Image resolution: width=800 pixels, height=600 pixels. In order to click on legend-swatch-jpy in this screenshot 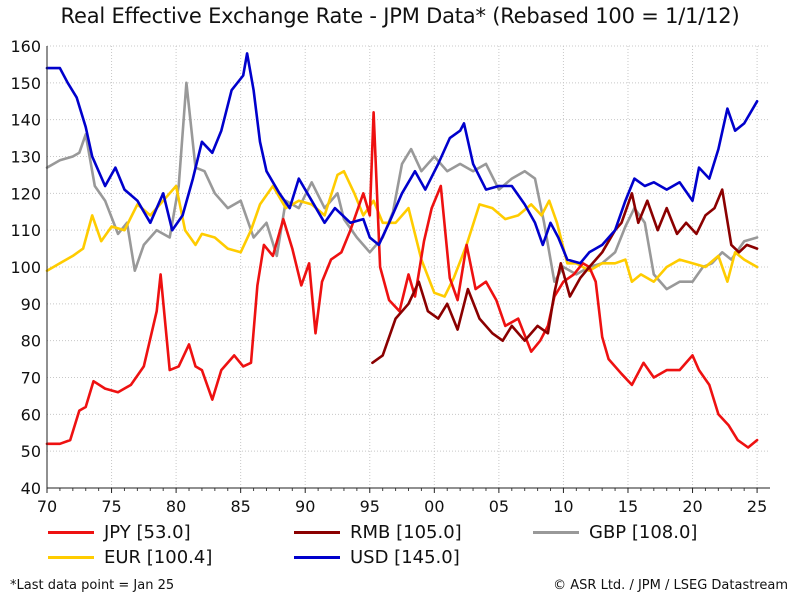, I will do `click(71, 532)`.